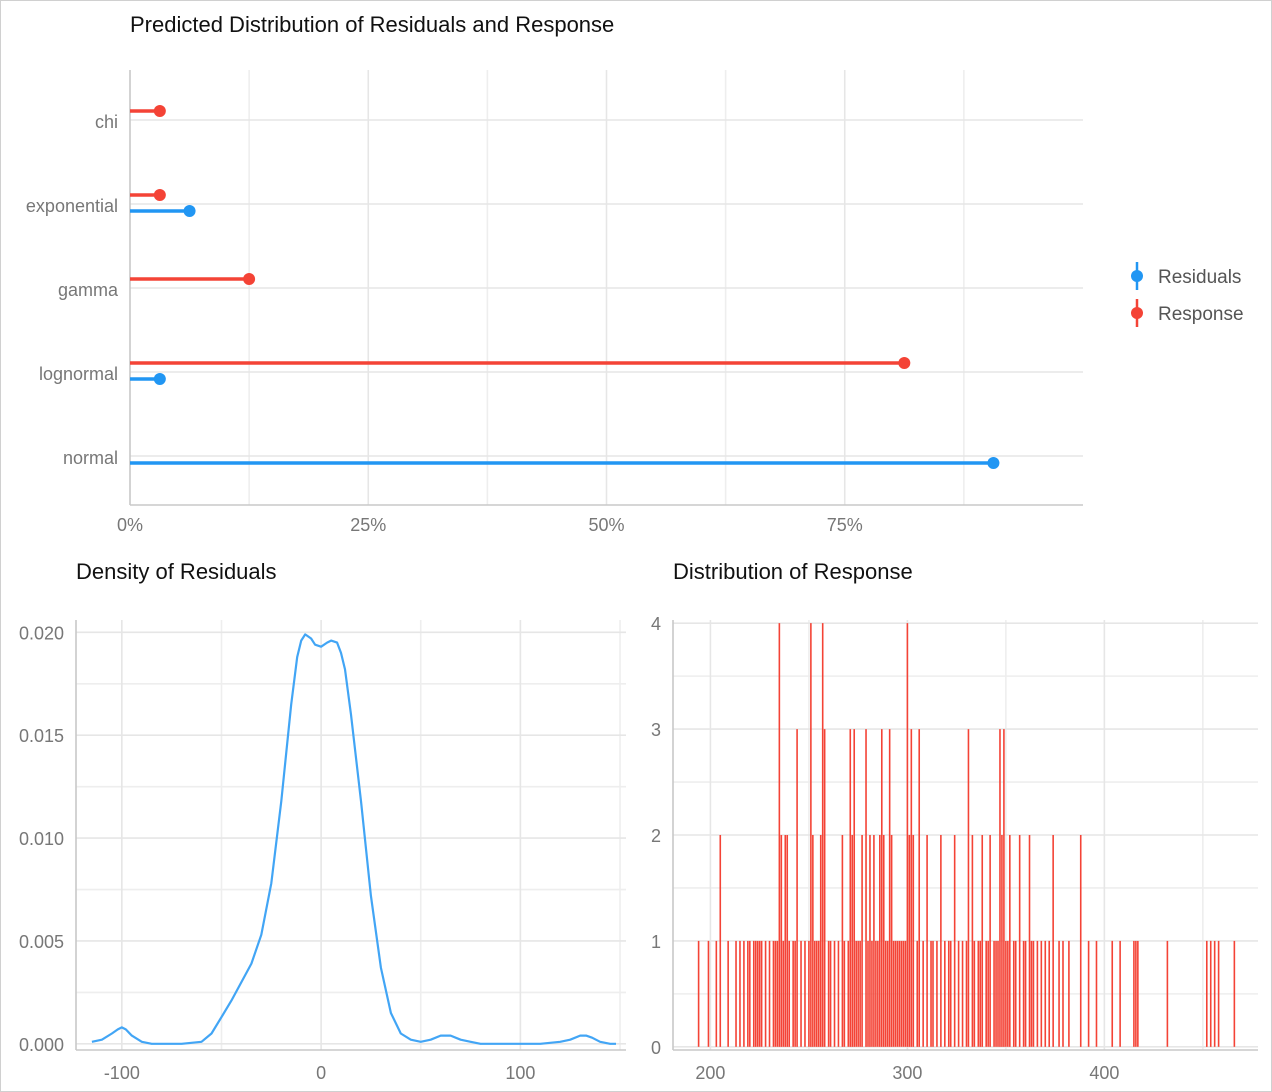 The width and height of the screenshot is (1272, 1092). Describe the element at coordinates (88, 290) in the screenshot. I see `y-tick-label: gamma` at that location.